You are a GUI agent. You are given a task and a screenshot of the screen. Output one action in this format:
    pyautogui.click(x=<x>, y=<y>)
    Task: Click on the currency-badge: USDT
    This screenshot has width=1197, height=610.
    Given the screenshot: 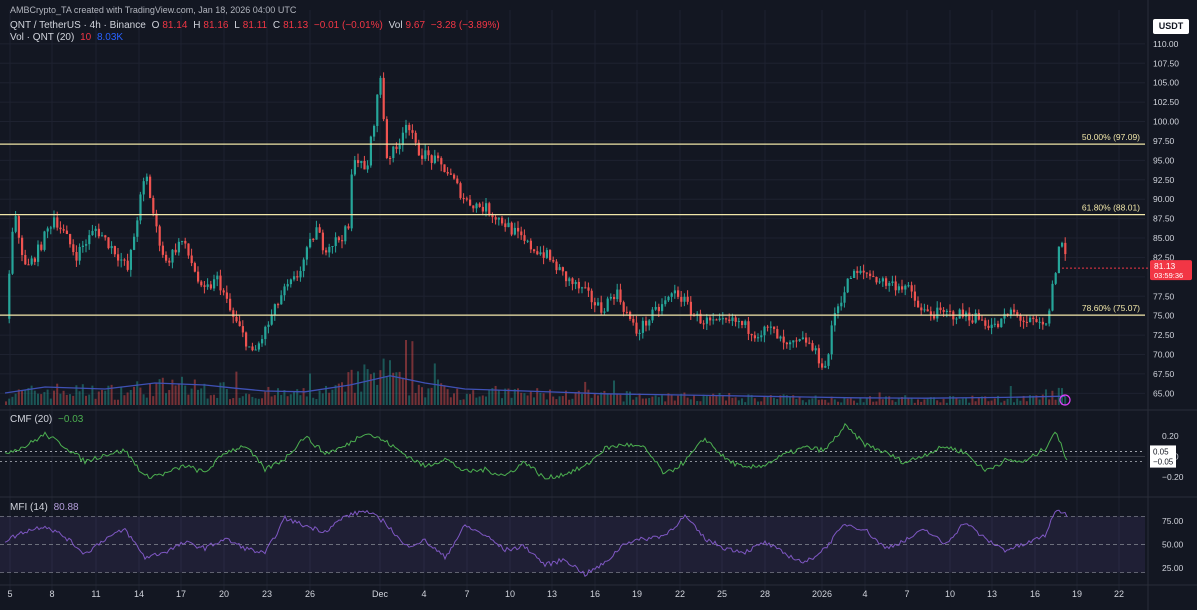 What is the action you would take?
    pyautogui.click(x=1171, y=26)
    